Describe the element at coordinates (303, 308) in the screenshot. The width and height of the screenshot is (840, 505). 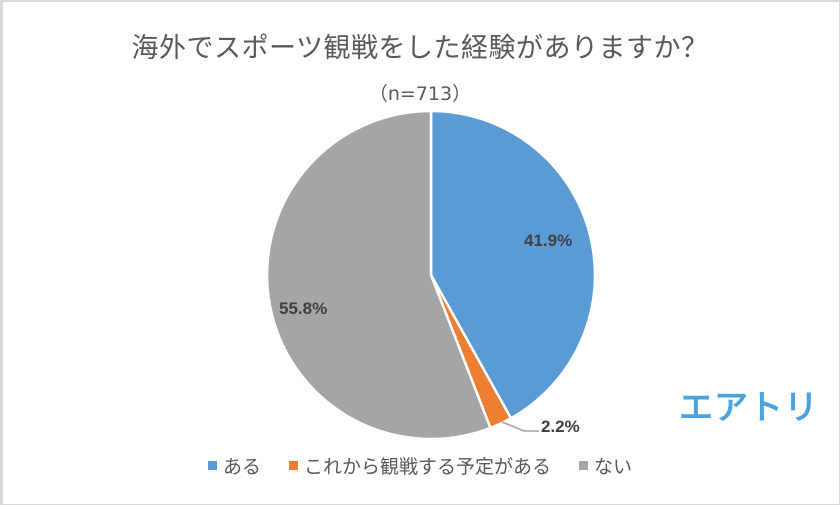
I see `label-nai: 55.8%` at that location.